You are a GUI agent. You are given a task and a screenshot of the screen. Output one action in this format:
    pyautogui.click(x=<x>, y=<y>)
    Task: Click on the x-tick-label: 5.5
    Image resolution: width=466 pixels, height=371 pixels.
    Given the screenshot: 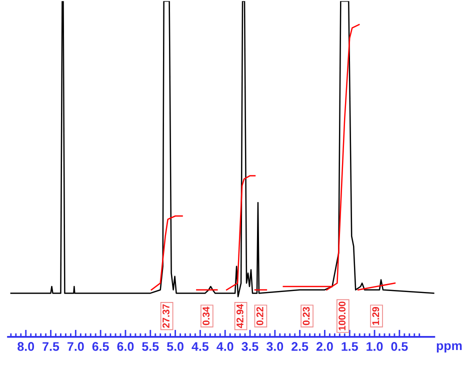 What is the action you would take?
    pyautogui.click(x=150, y=346)
    